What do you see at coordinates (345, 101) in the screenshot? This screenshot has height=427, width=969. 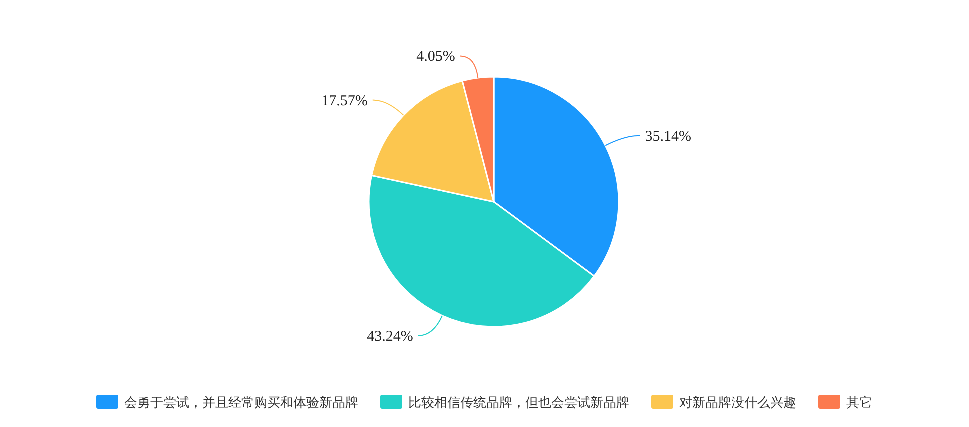 I see `data-label: 17.57%` at bounding box center [345, 101].